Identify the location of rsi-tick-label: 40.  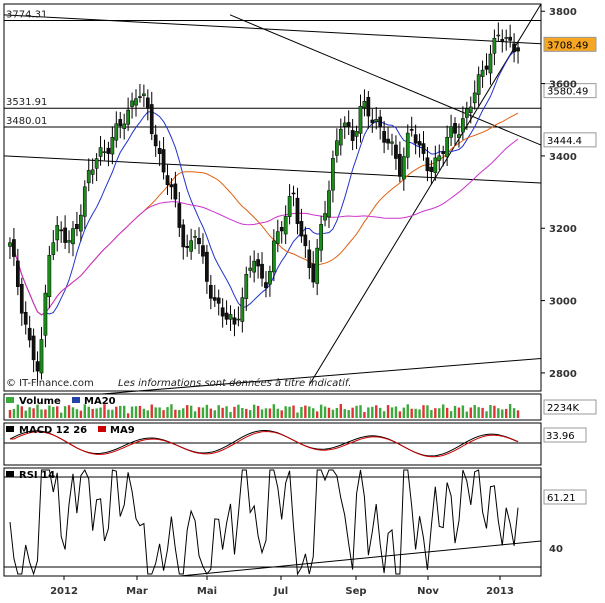
(556, 549).